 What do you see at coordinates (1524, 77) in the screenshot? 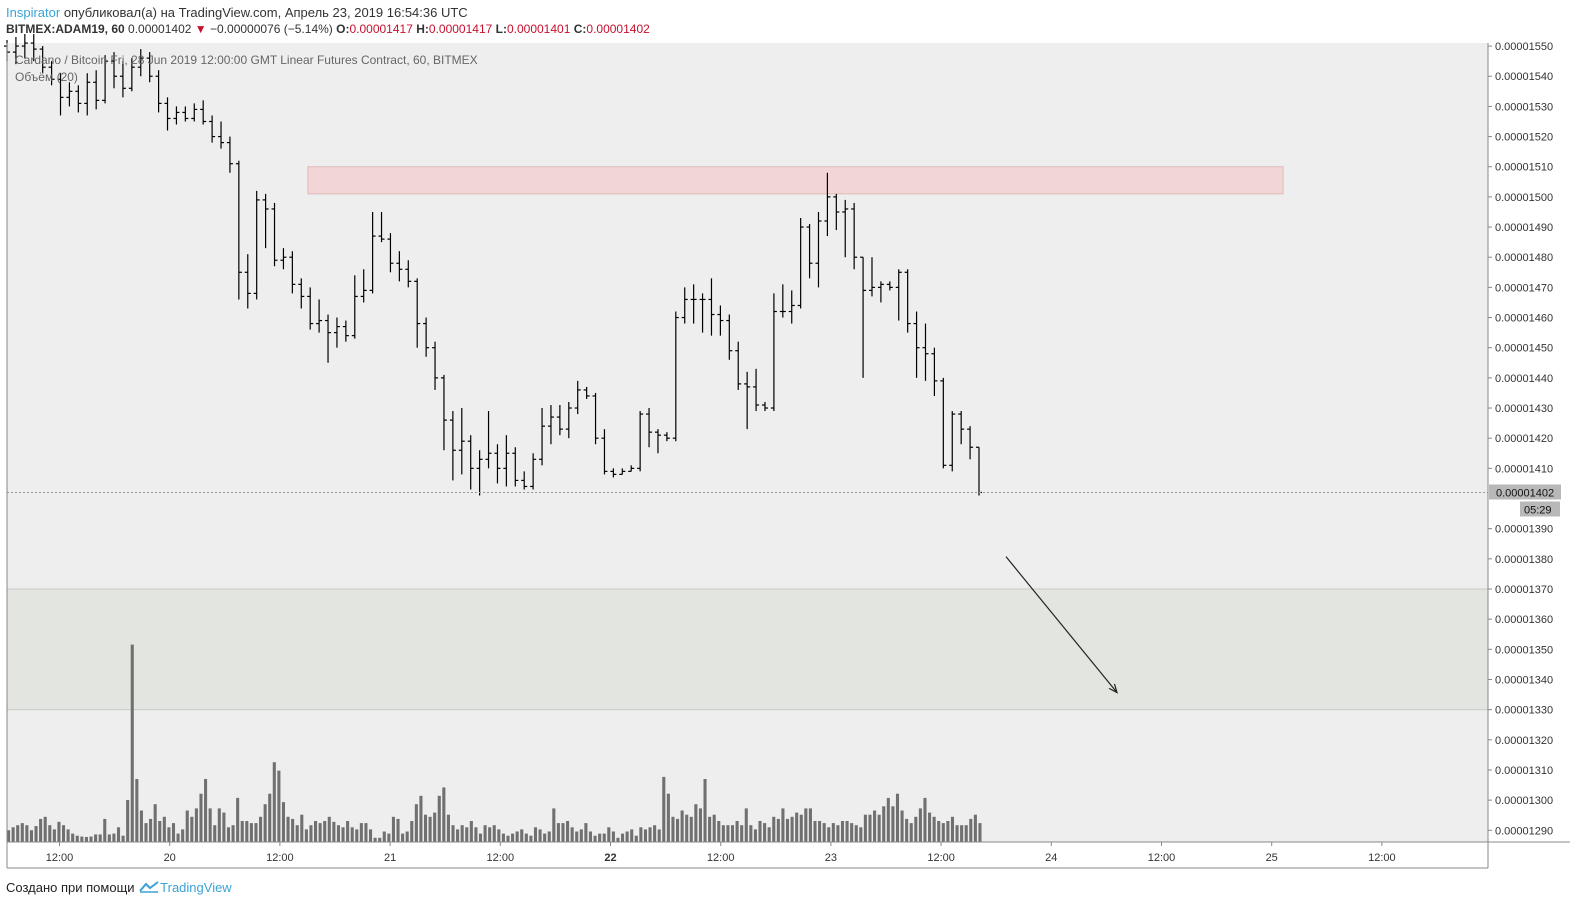
I see `price-tick-label: 0.00001540` at bounding box center [1524, 77].